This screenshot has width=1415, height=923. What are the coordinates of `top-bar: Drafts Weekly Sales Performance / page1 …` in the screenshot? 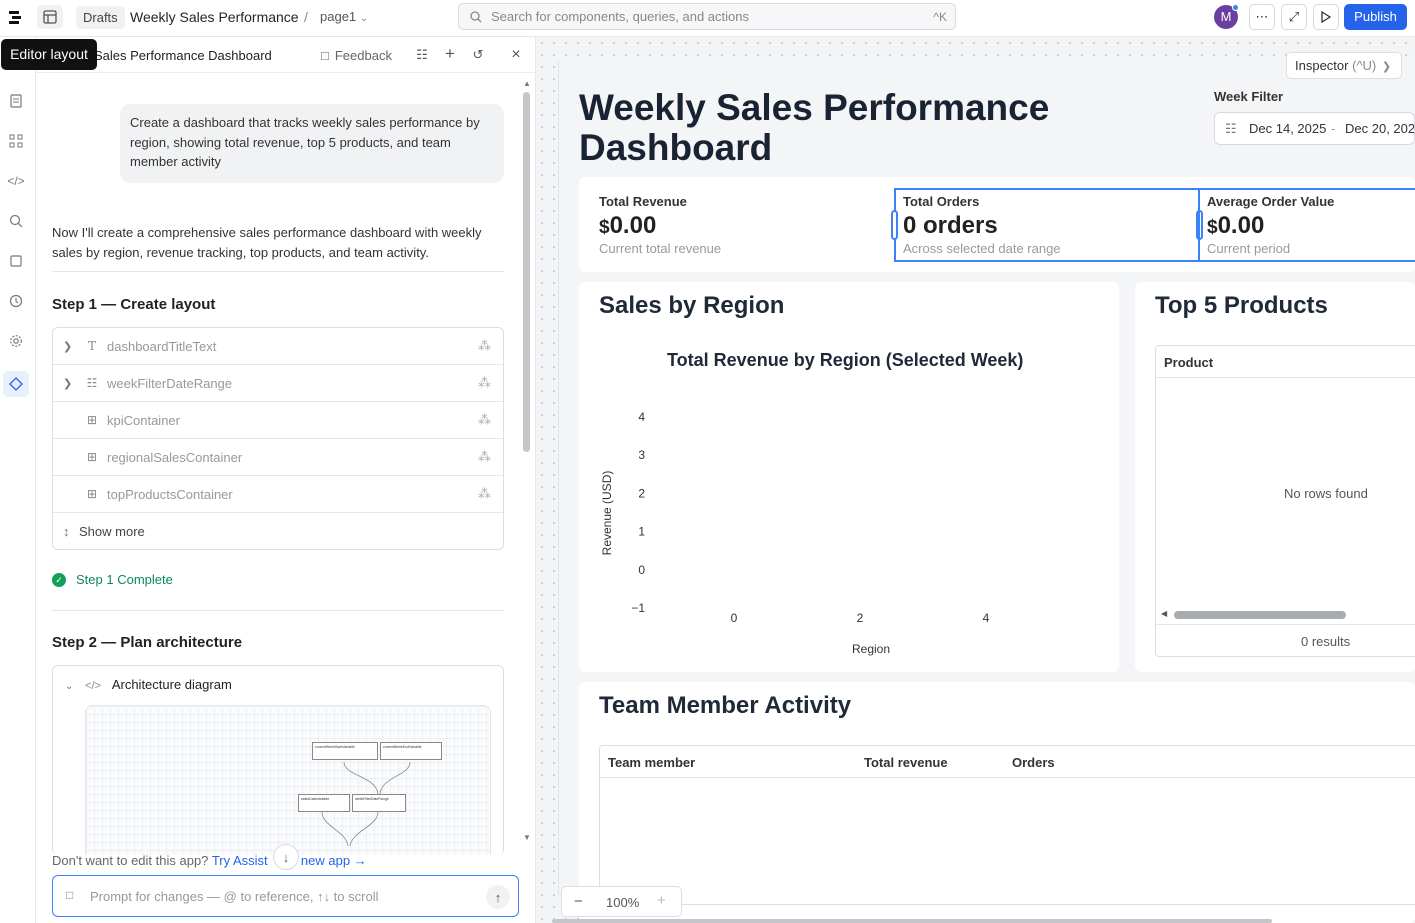 It's located at (707, 18).